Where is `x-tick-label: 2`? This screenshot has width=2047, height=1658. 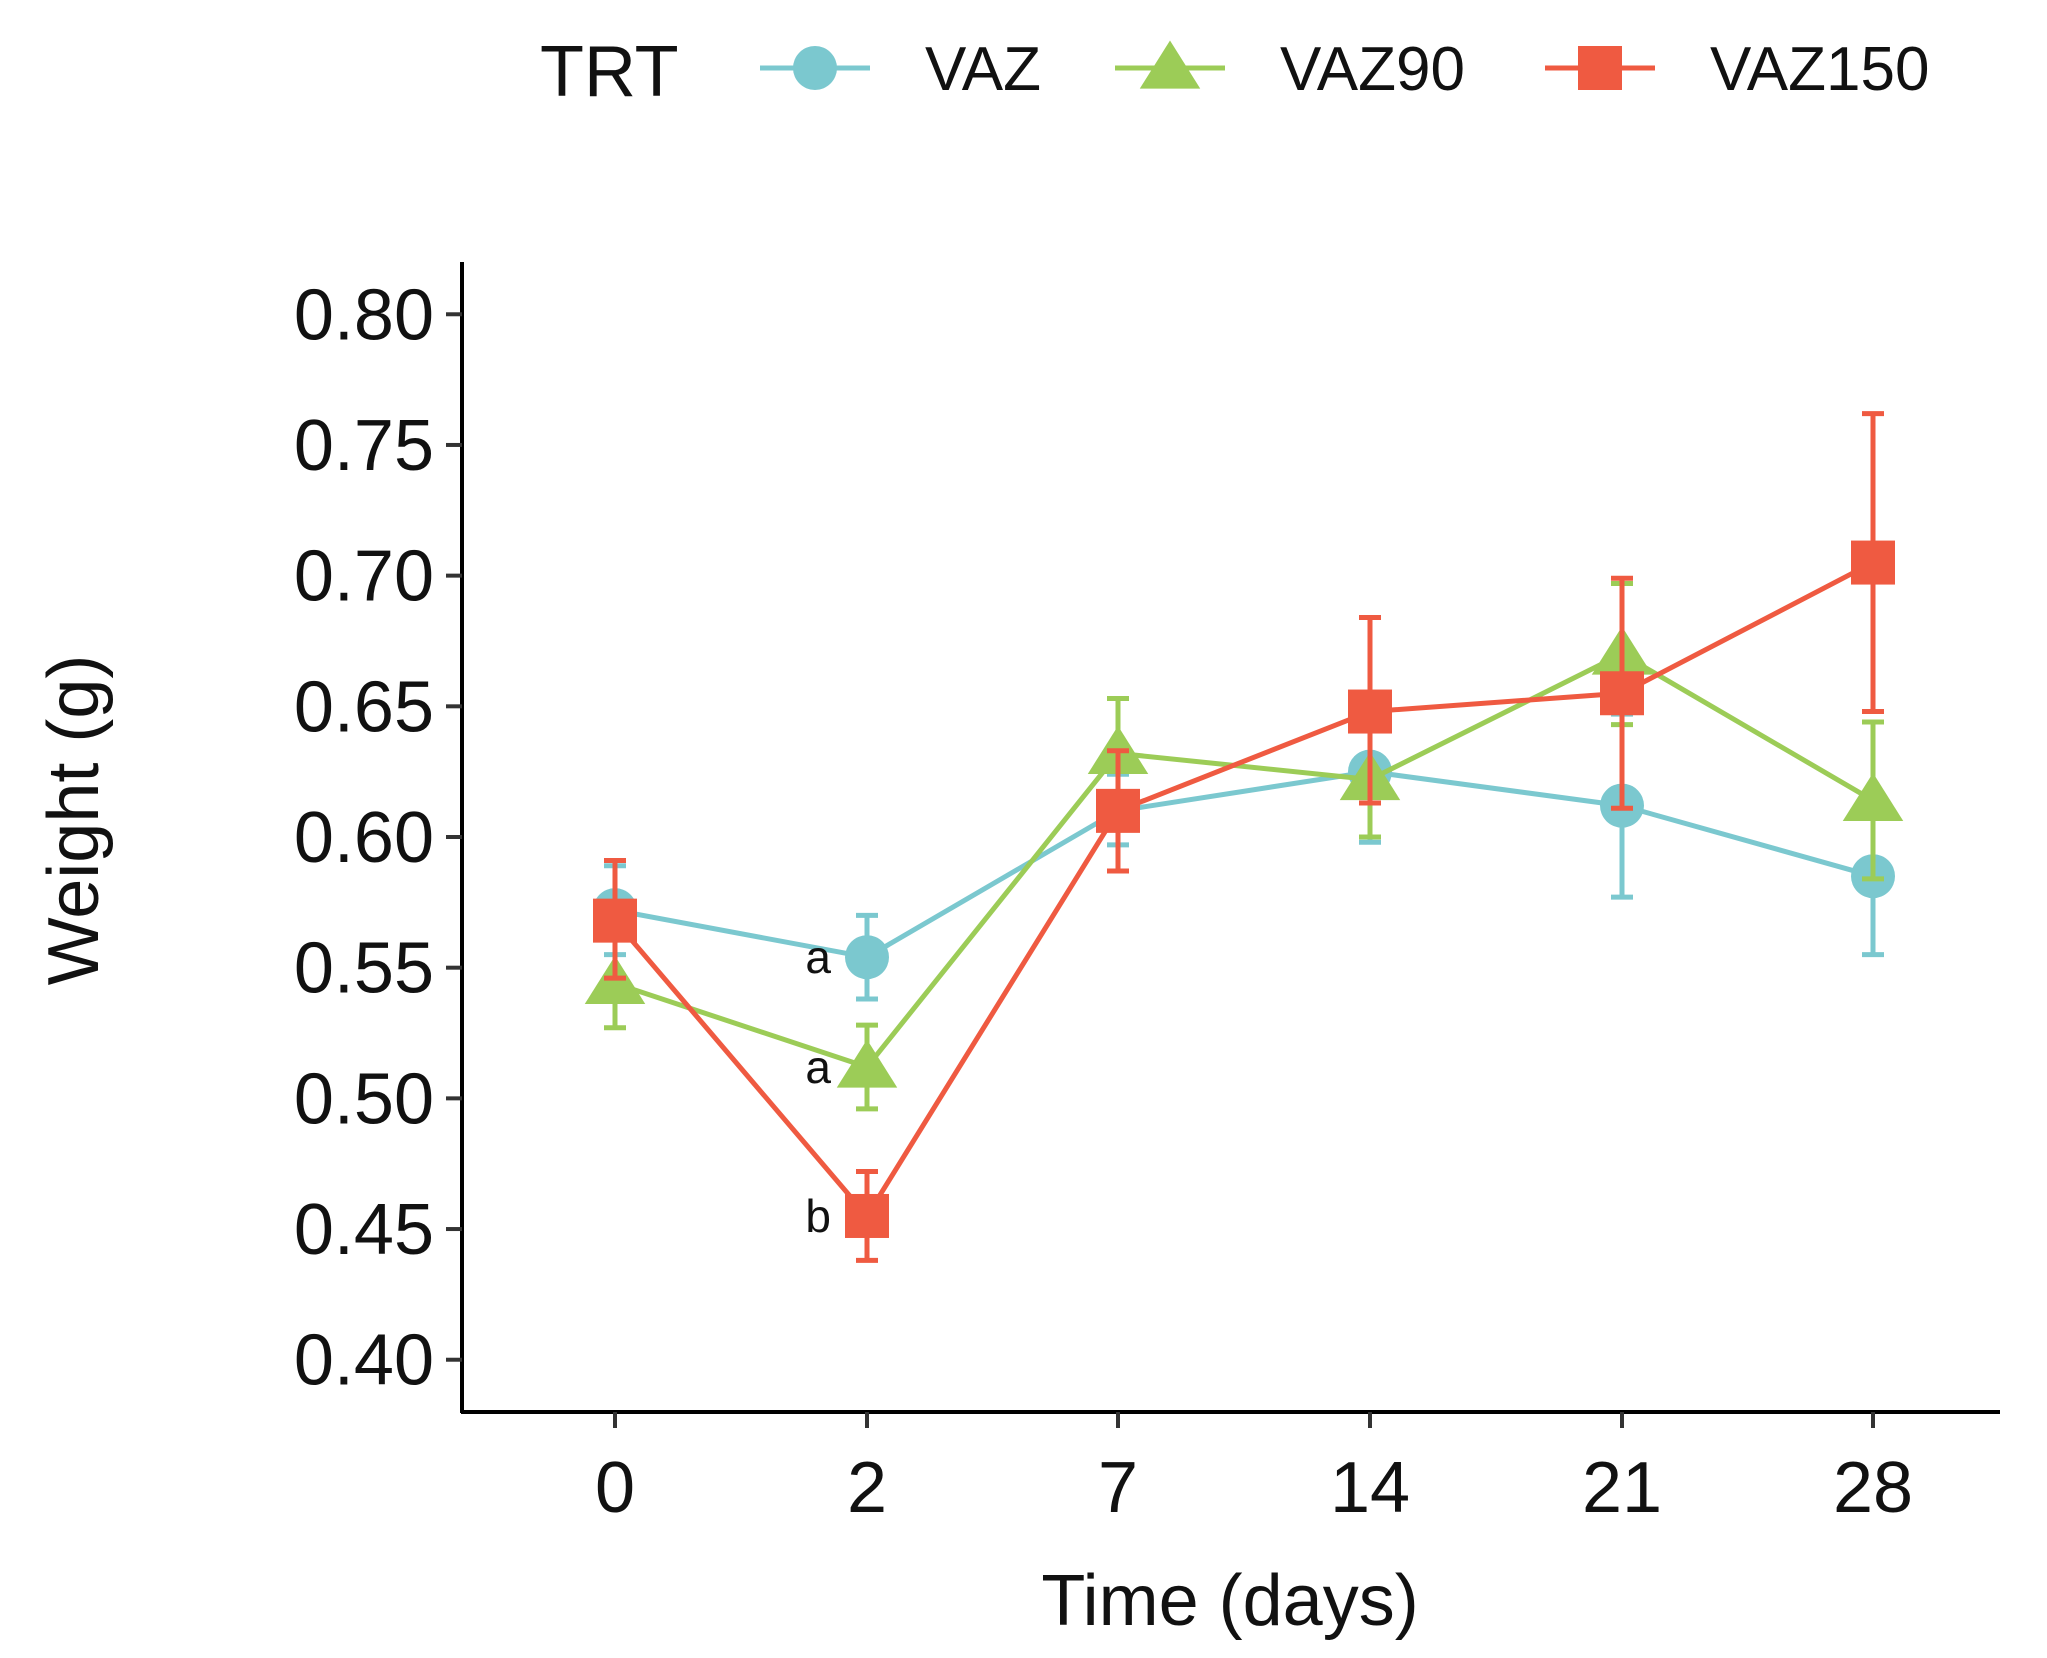
x-tick-label: 2 is located at coordinates (867, 1488).